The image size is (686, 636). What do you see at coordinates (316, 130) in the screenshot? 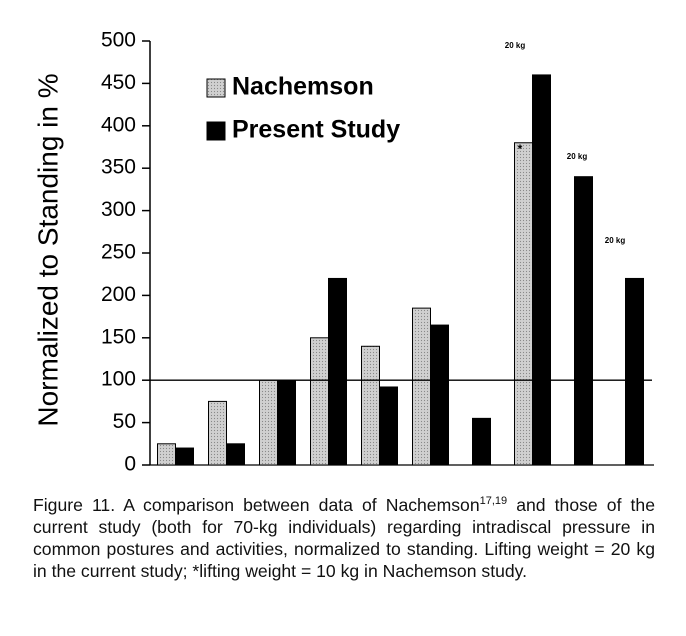
I see `legend-label: Present Study` at bounding box center [316, 130].